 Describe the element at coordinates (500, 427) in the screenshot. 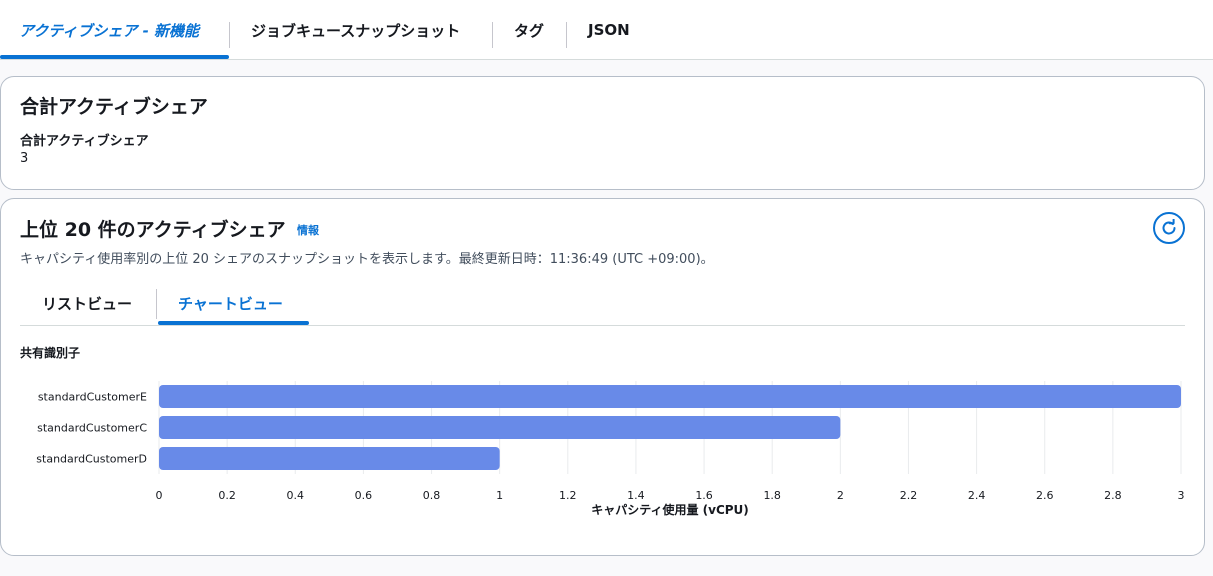

I see `bar-standardCustomerC` at that location.